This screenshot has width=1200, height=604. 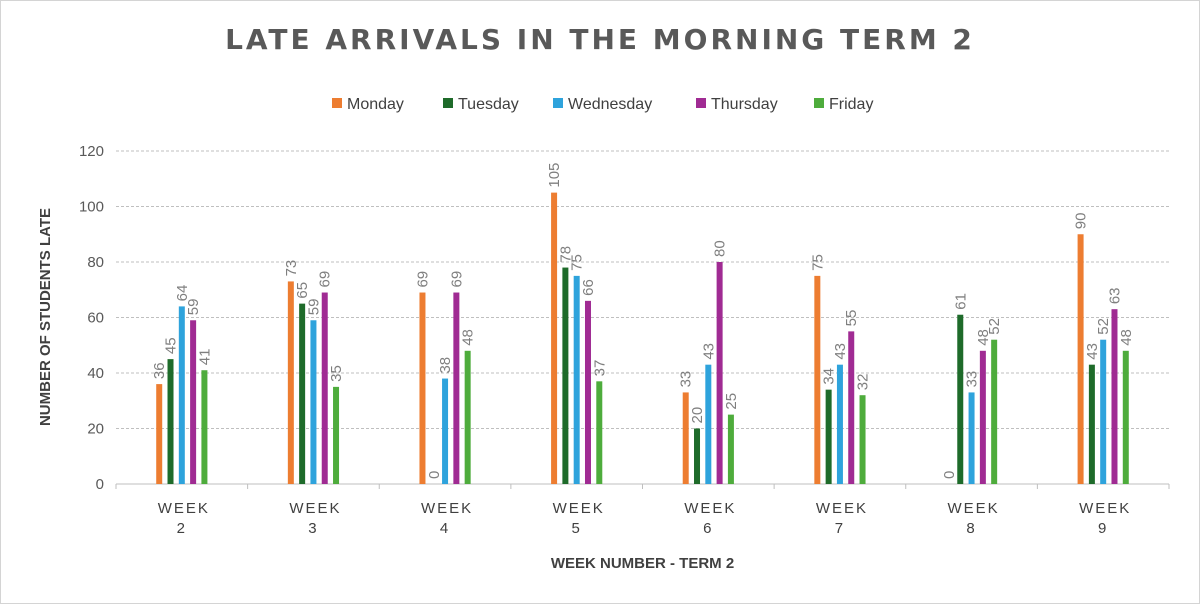 What do you see at coordinates (731, 401) in the screenshot?
I see `data-label: 25` at bounding box center [731, 401].